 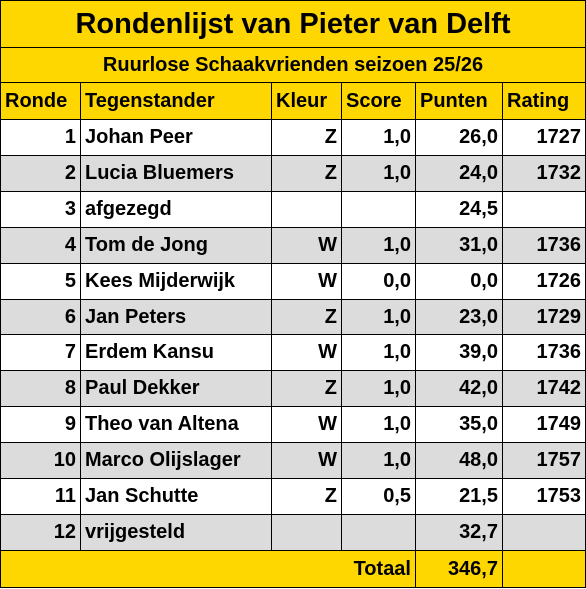 What do you see at coordinates (459, 137) in the screenshot?
I see `cell-punten: 26,0` at bounding box center [459, 137].